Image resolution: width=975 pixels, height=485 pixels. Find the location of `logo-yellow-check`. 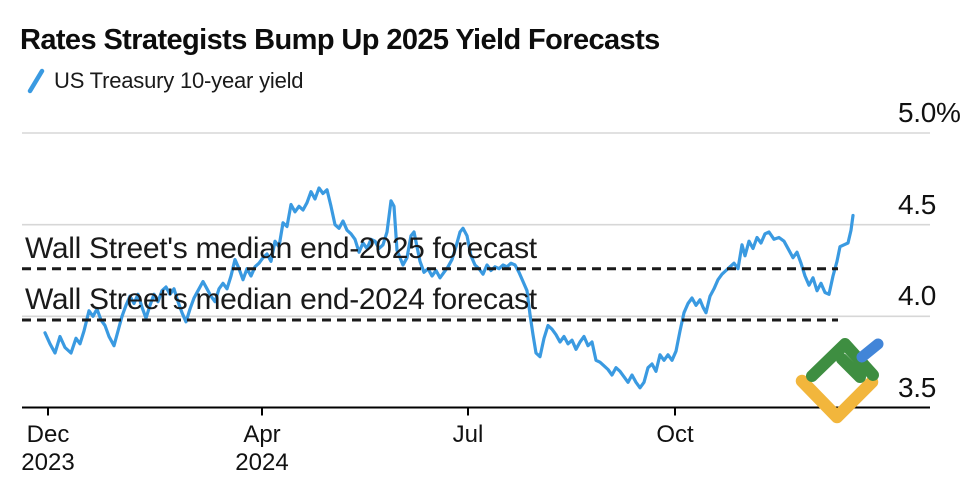

logo-yellow-check is located at coordinates (837, 399).